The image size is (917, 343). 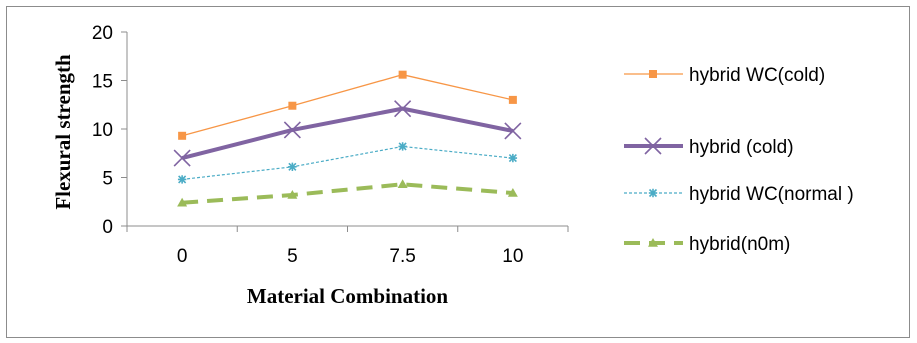 What do you see at coordinates (512, 256) in the screenshot?
I see `x-tick-label: 10` at bounding box center [512, 256].